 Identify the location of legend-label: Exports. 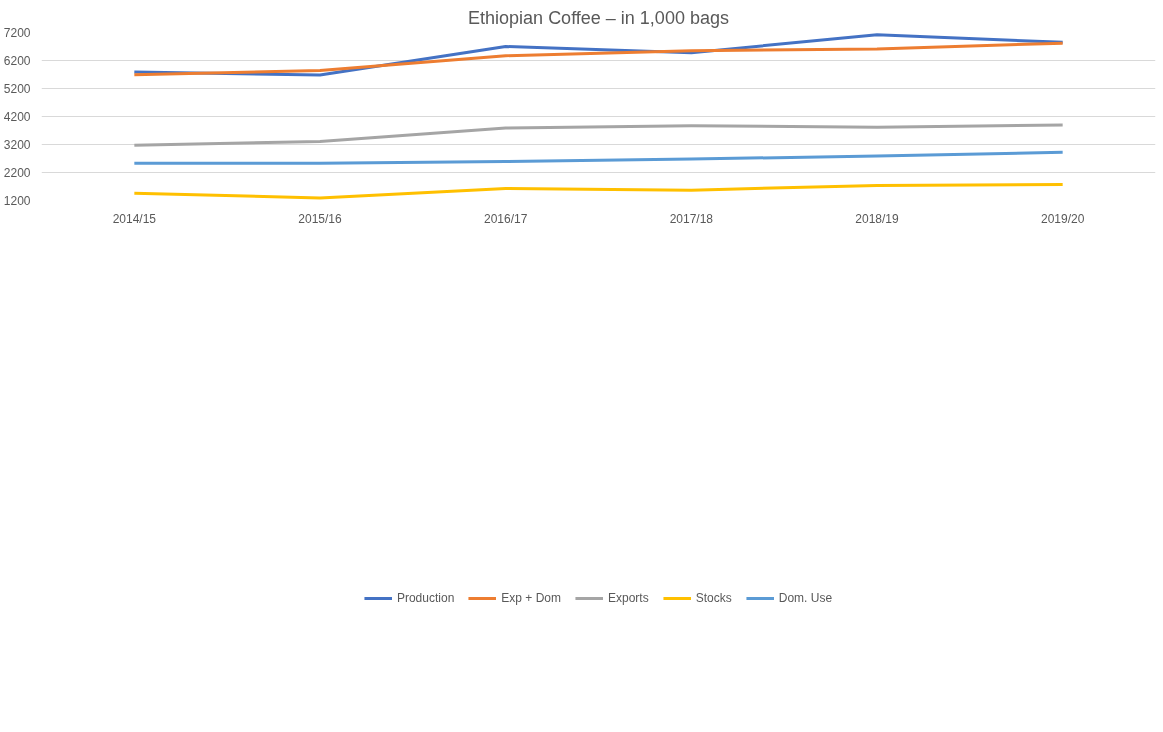
(628, 598).